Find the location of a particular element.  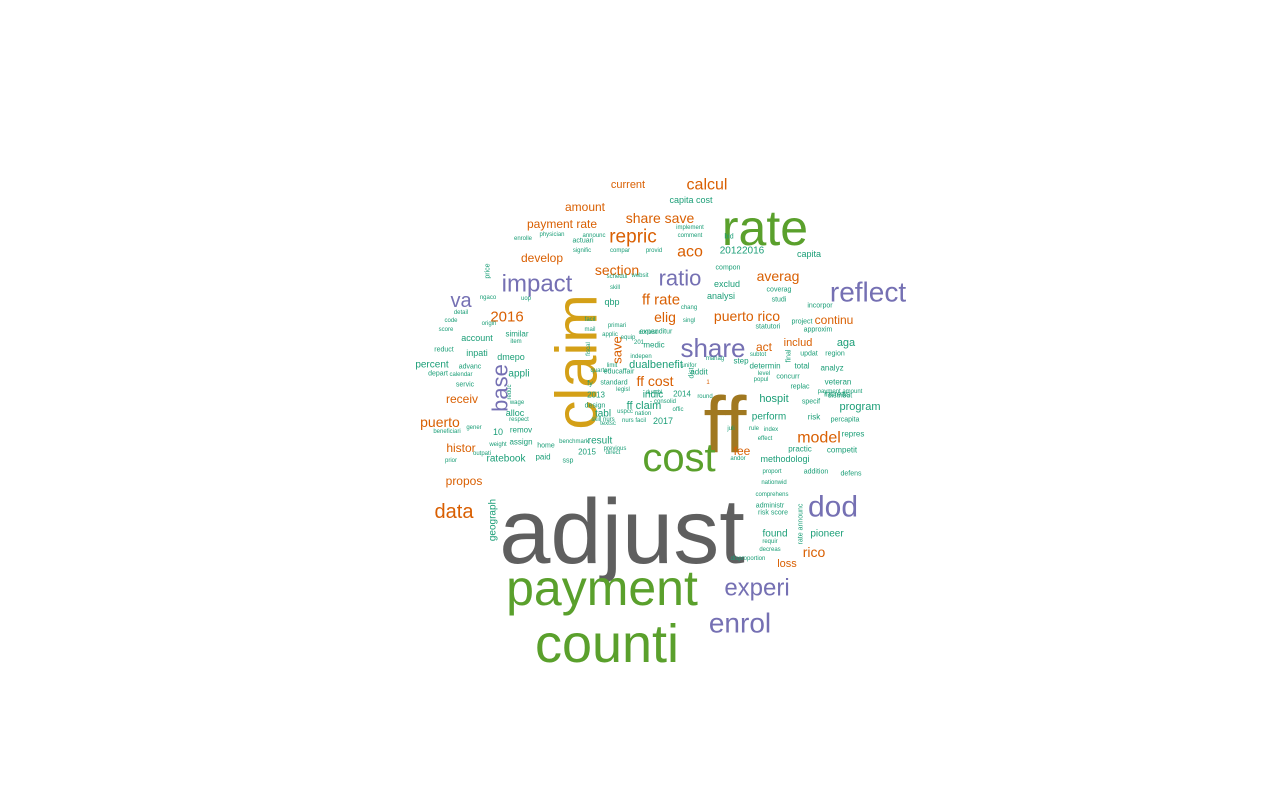

cloud-word: includ is located at coordinates (798, 343).